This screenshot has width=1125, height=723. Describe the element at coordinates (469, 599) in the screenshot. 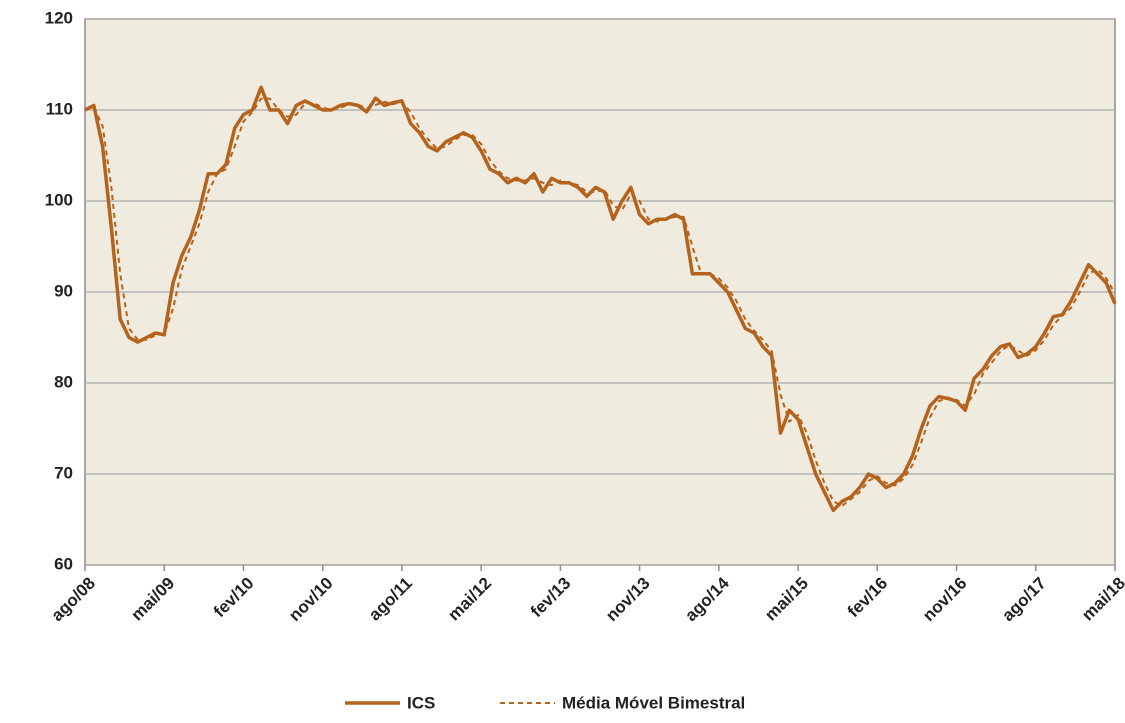

I see `x-tick-label: mai/12` at that location.